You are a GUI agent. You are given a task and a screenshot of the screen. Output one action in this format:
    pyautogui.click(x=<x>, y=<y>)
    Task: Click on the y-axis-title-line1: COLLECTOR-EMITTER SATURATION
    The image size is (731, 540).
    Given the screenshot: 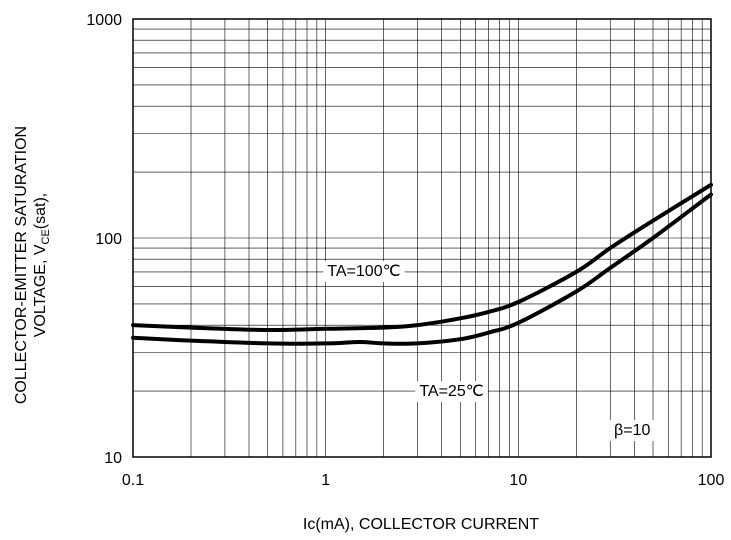 What is the action you would take?
    pyautogui.click(x=21, y=265)
    